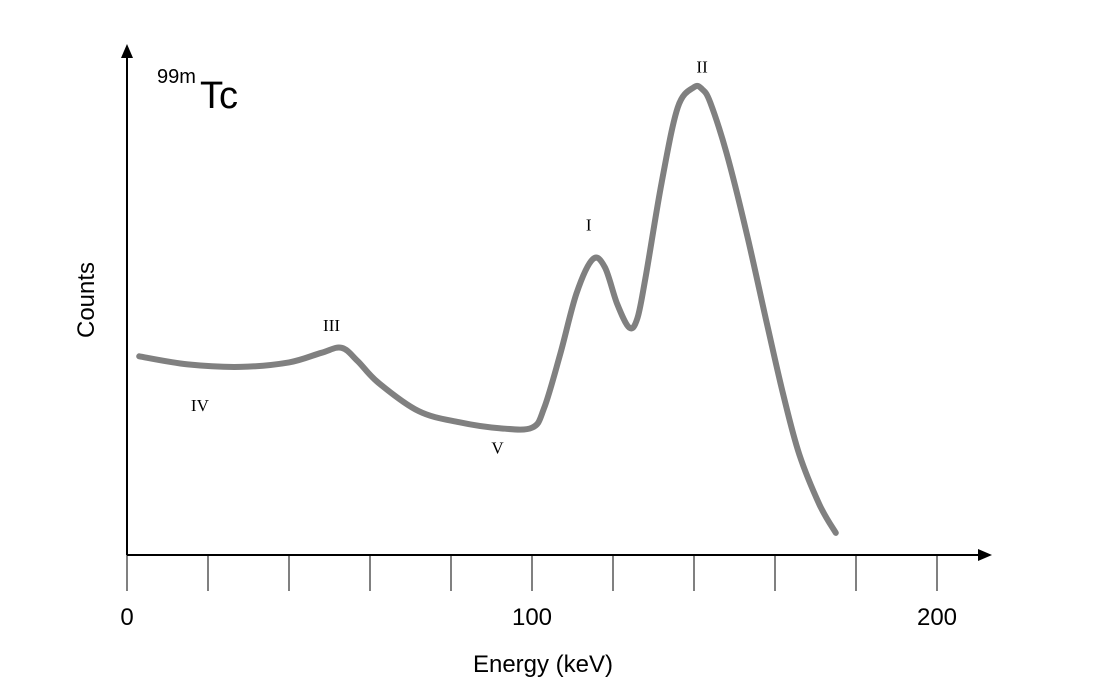 The image size is (1116, 684). I want to click on x-ticks, so click(532, 573).